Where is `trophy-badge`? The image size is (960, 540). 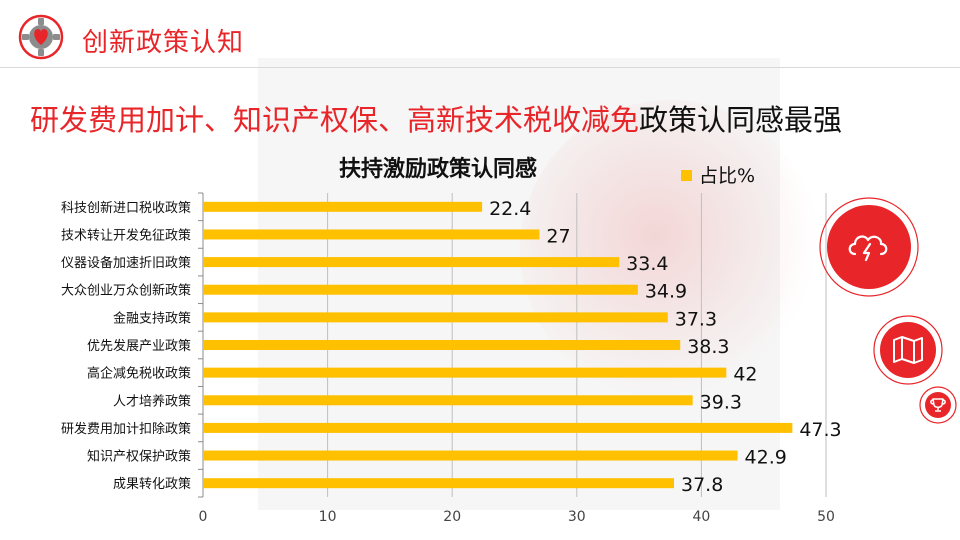 trophy-badge is located at coordinates (938, 405).